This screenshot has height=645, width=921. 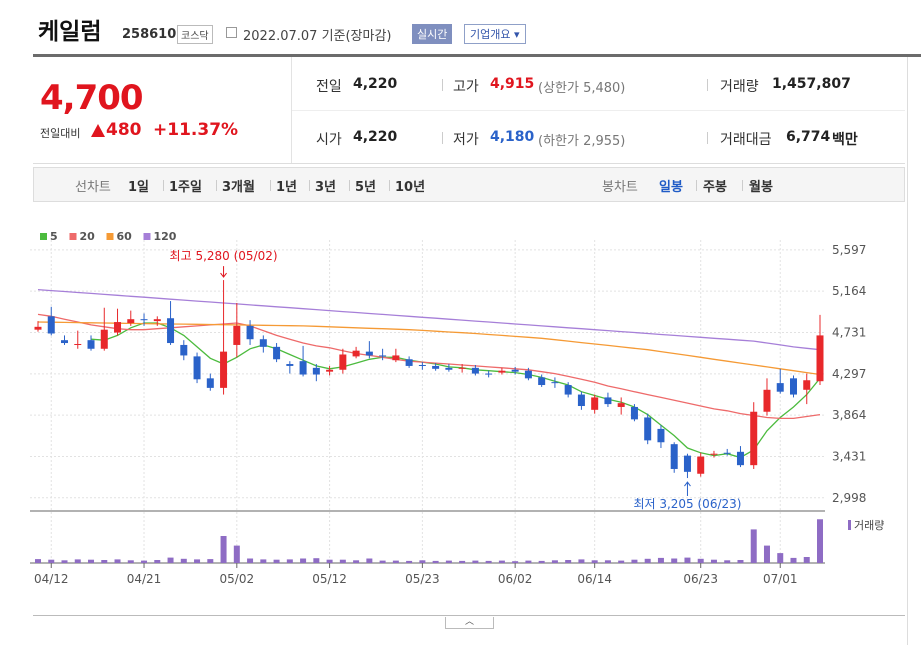 I want to click on overview-button: 기업개요 ▾, so click(x=495, y=34).